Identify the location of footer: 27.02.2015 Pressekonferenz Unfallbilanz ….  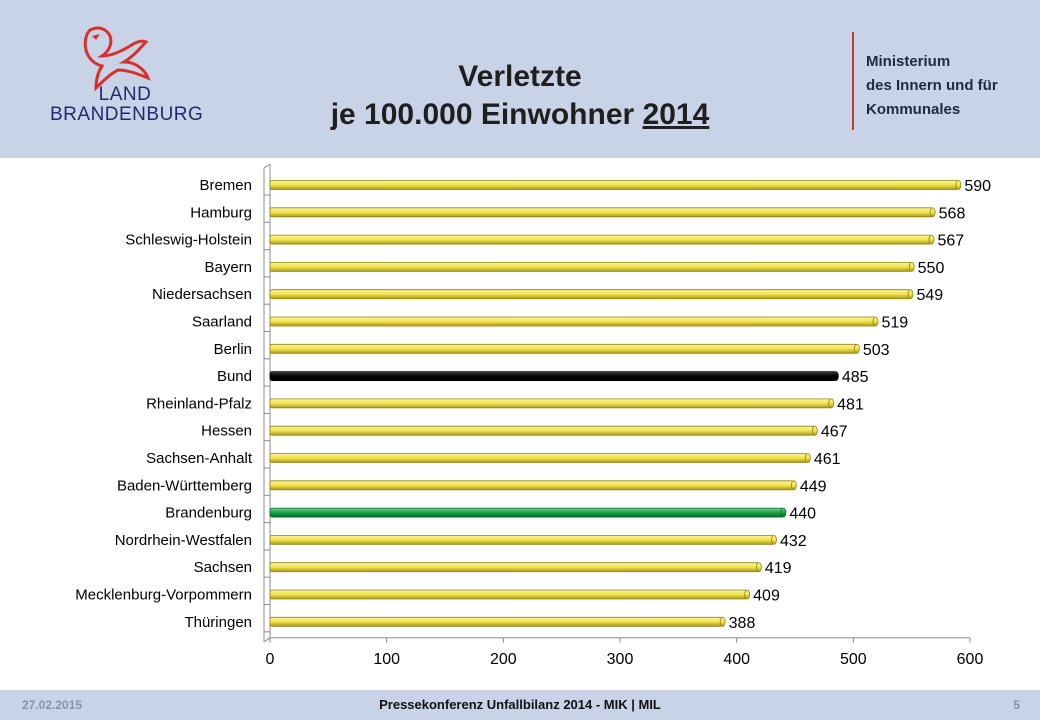
(520, 705).